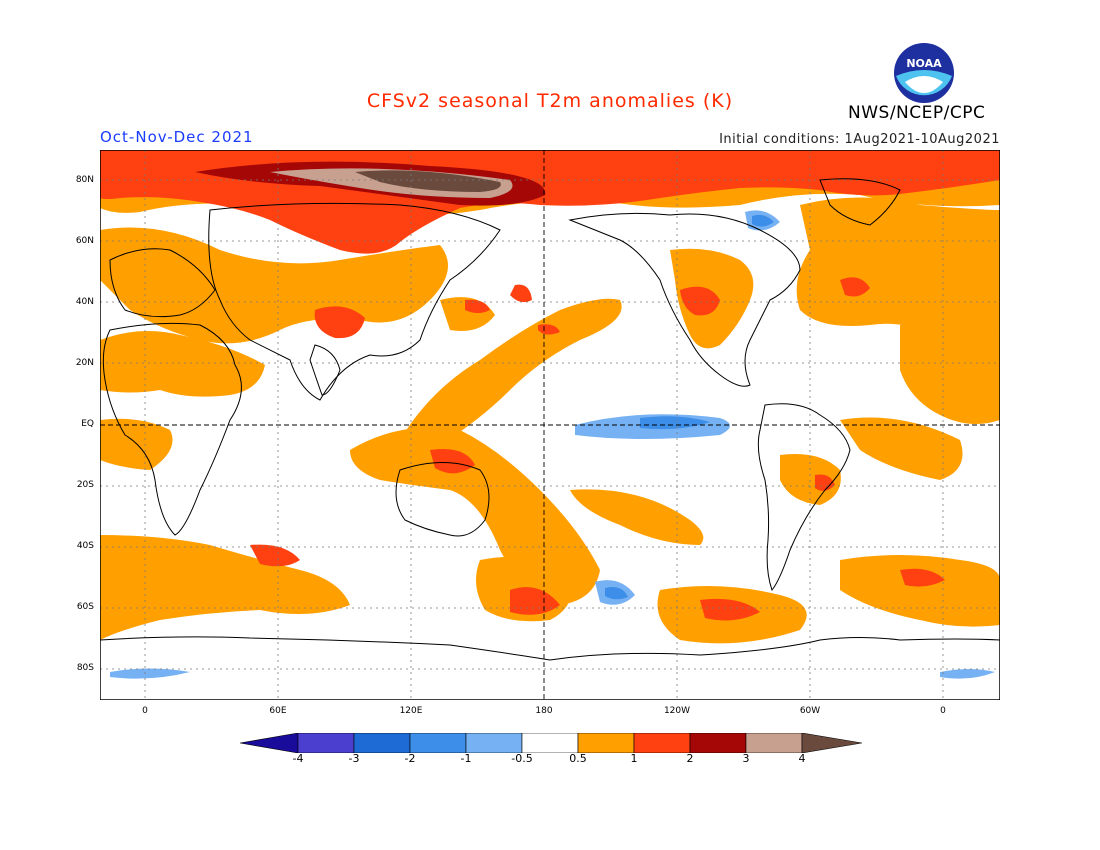 The image size is (1100, 850). I want to click on atlantic-hotspot, so click(855, 287).